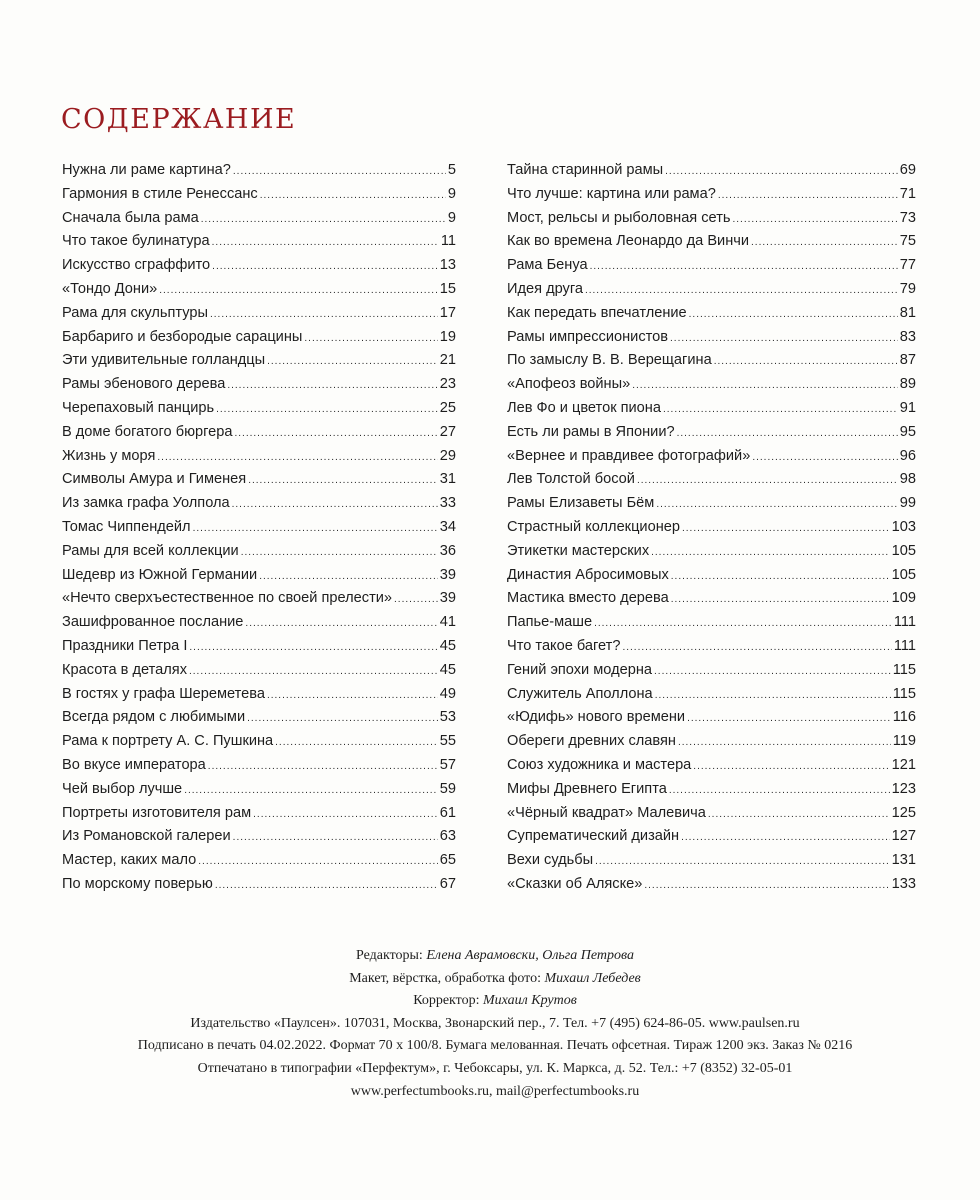 This screenshot has height=1200, width=980. I want to click on toc-entry: Гармония в стиле Ренессанс 9, so click(259, 195).